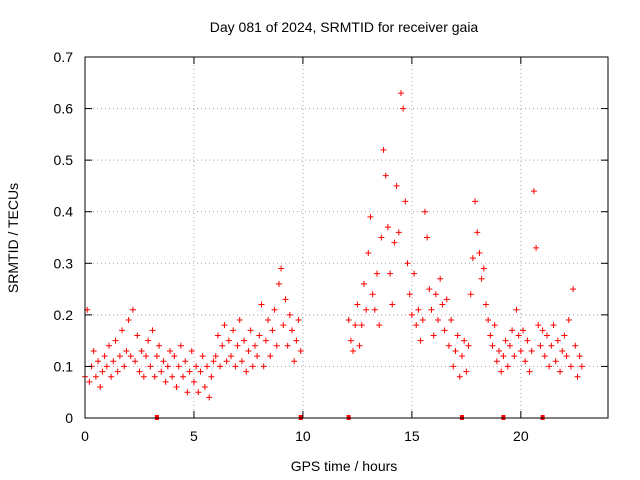 Image resolution: width=640 pixels, height=480 pixels. Describe the element at coordinates (412, 436) in the screenshot. I see `x-tick-label: 15` at that location.